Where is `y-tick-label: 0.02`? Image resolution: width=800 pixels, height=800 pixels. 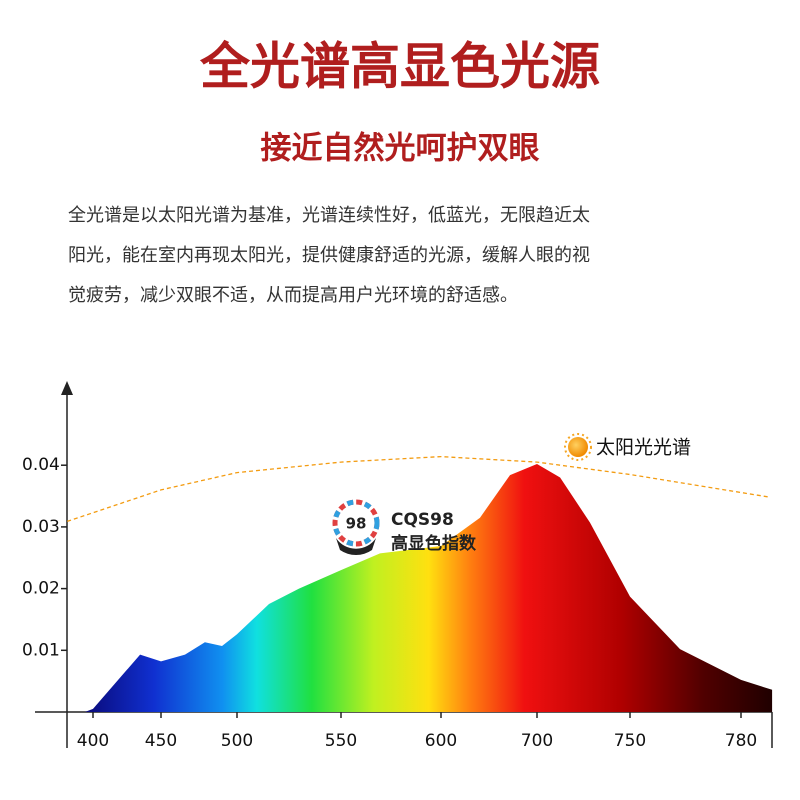 y-tick-label: 0.02 is located at coordinates (41, 589).